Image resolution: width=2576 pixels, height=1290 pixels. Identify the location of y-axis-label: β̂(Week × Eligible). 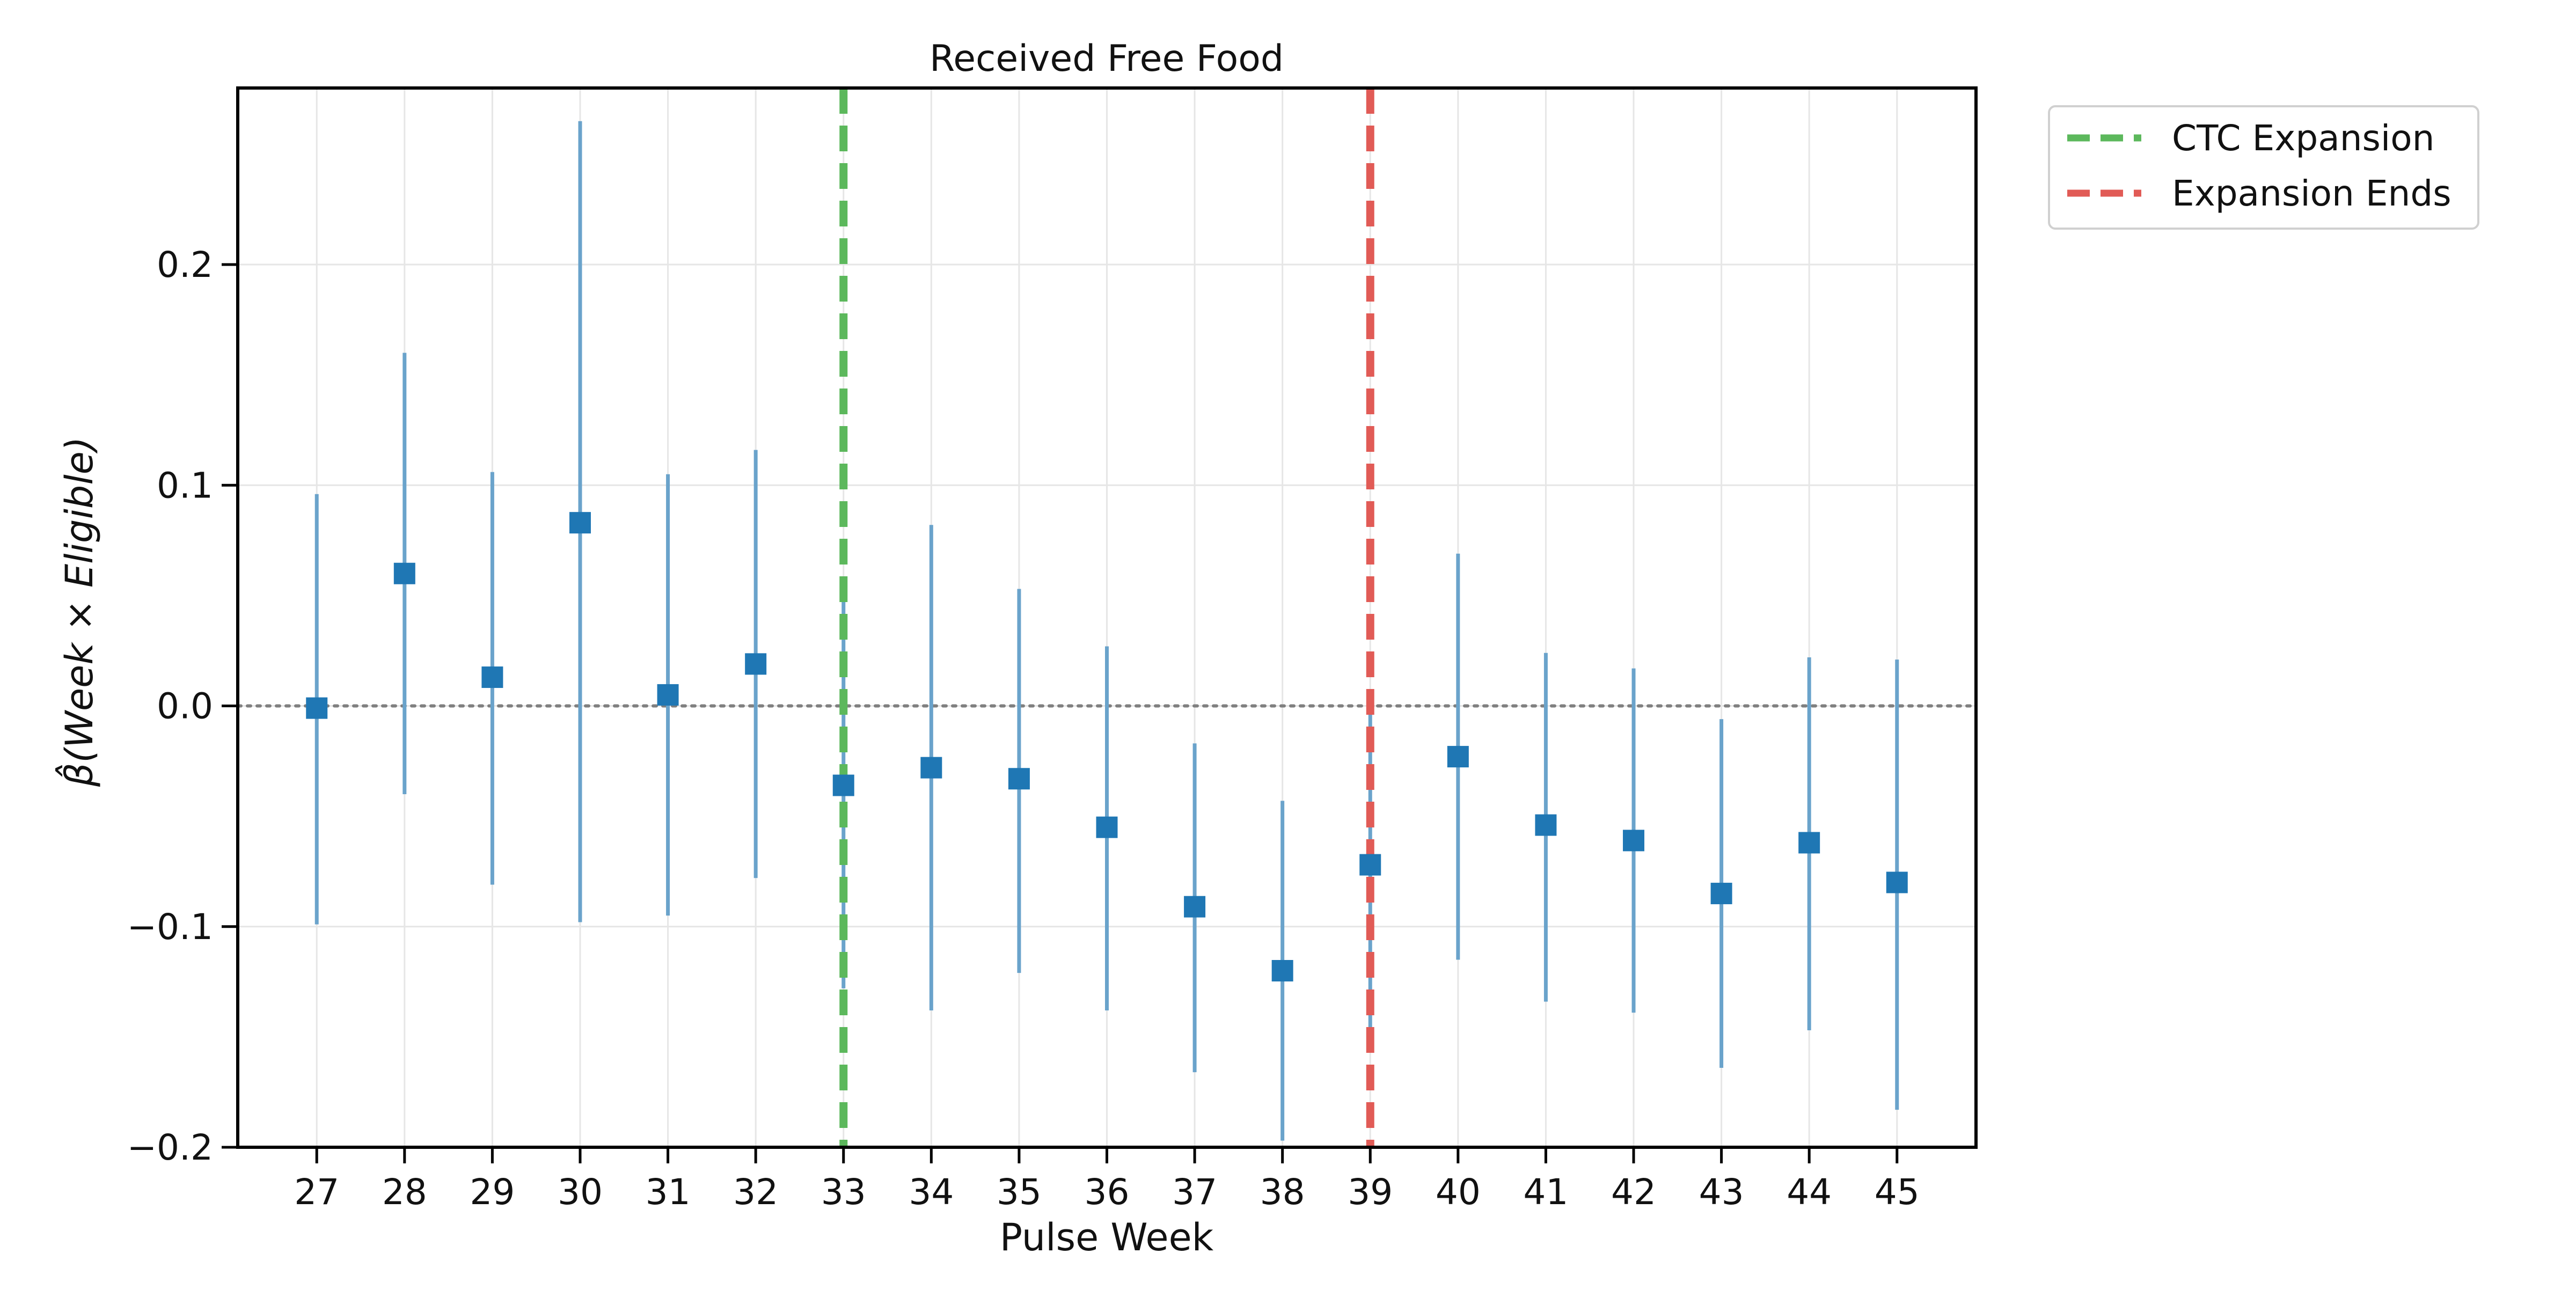
(78, 612).